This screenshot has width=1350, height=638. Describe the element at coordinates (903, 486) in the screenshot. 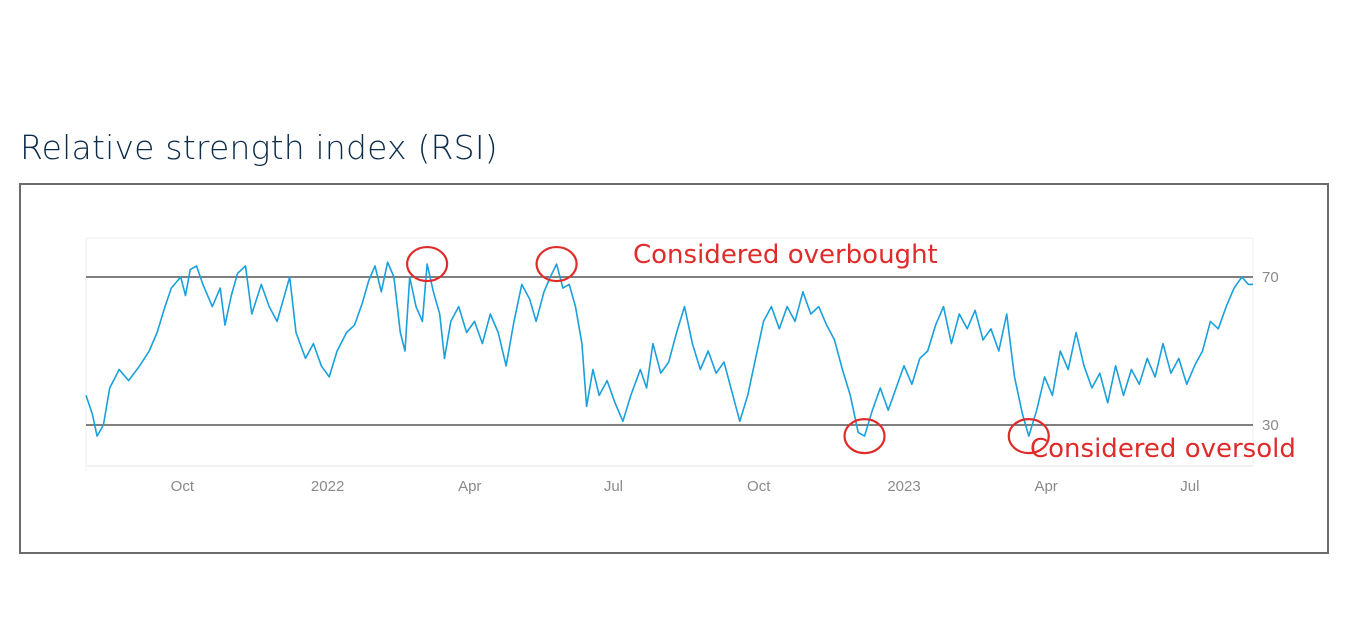

I see `x-tick-label: 2023` at that location.